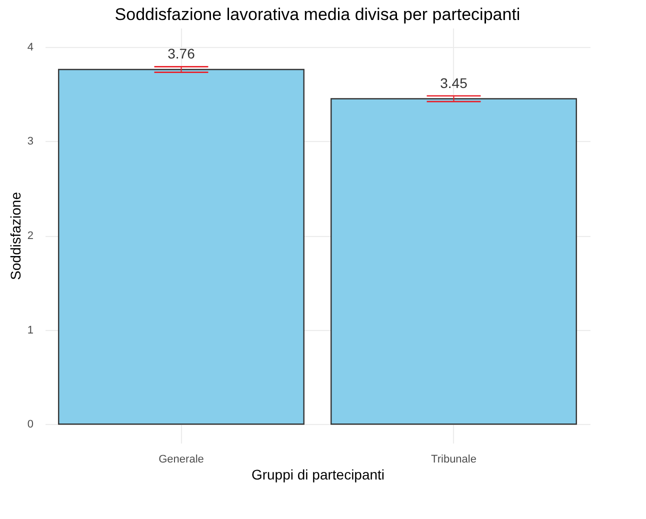 Image resolution: width=646 pixels, height=519 pixels. Describe the element at coordinates (317, 14) in the screenshot. I see `chart-title: Soddisfazione lavorativa media divisa per partecipanti` at that location.